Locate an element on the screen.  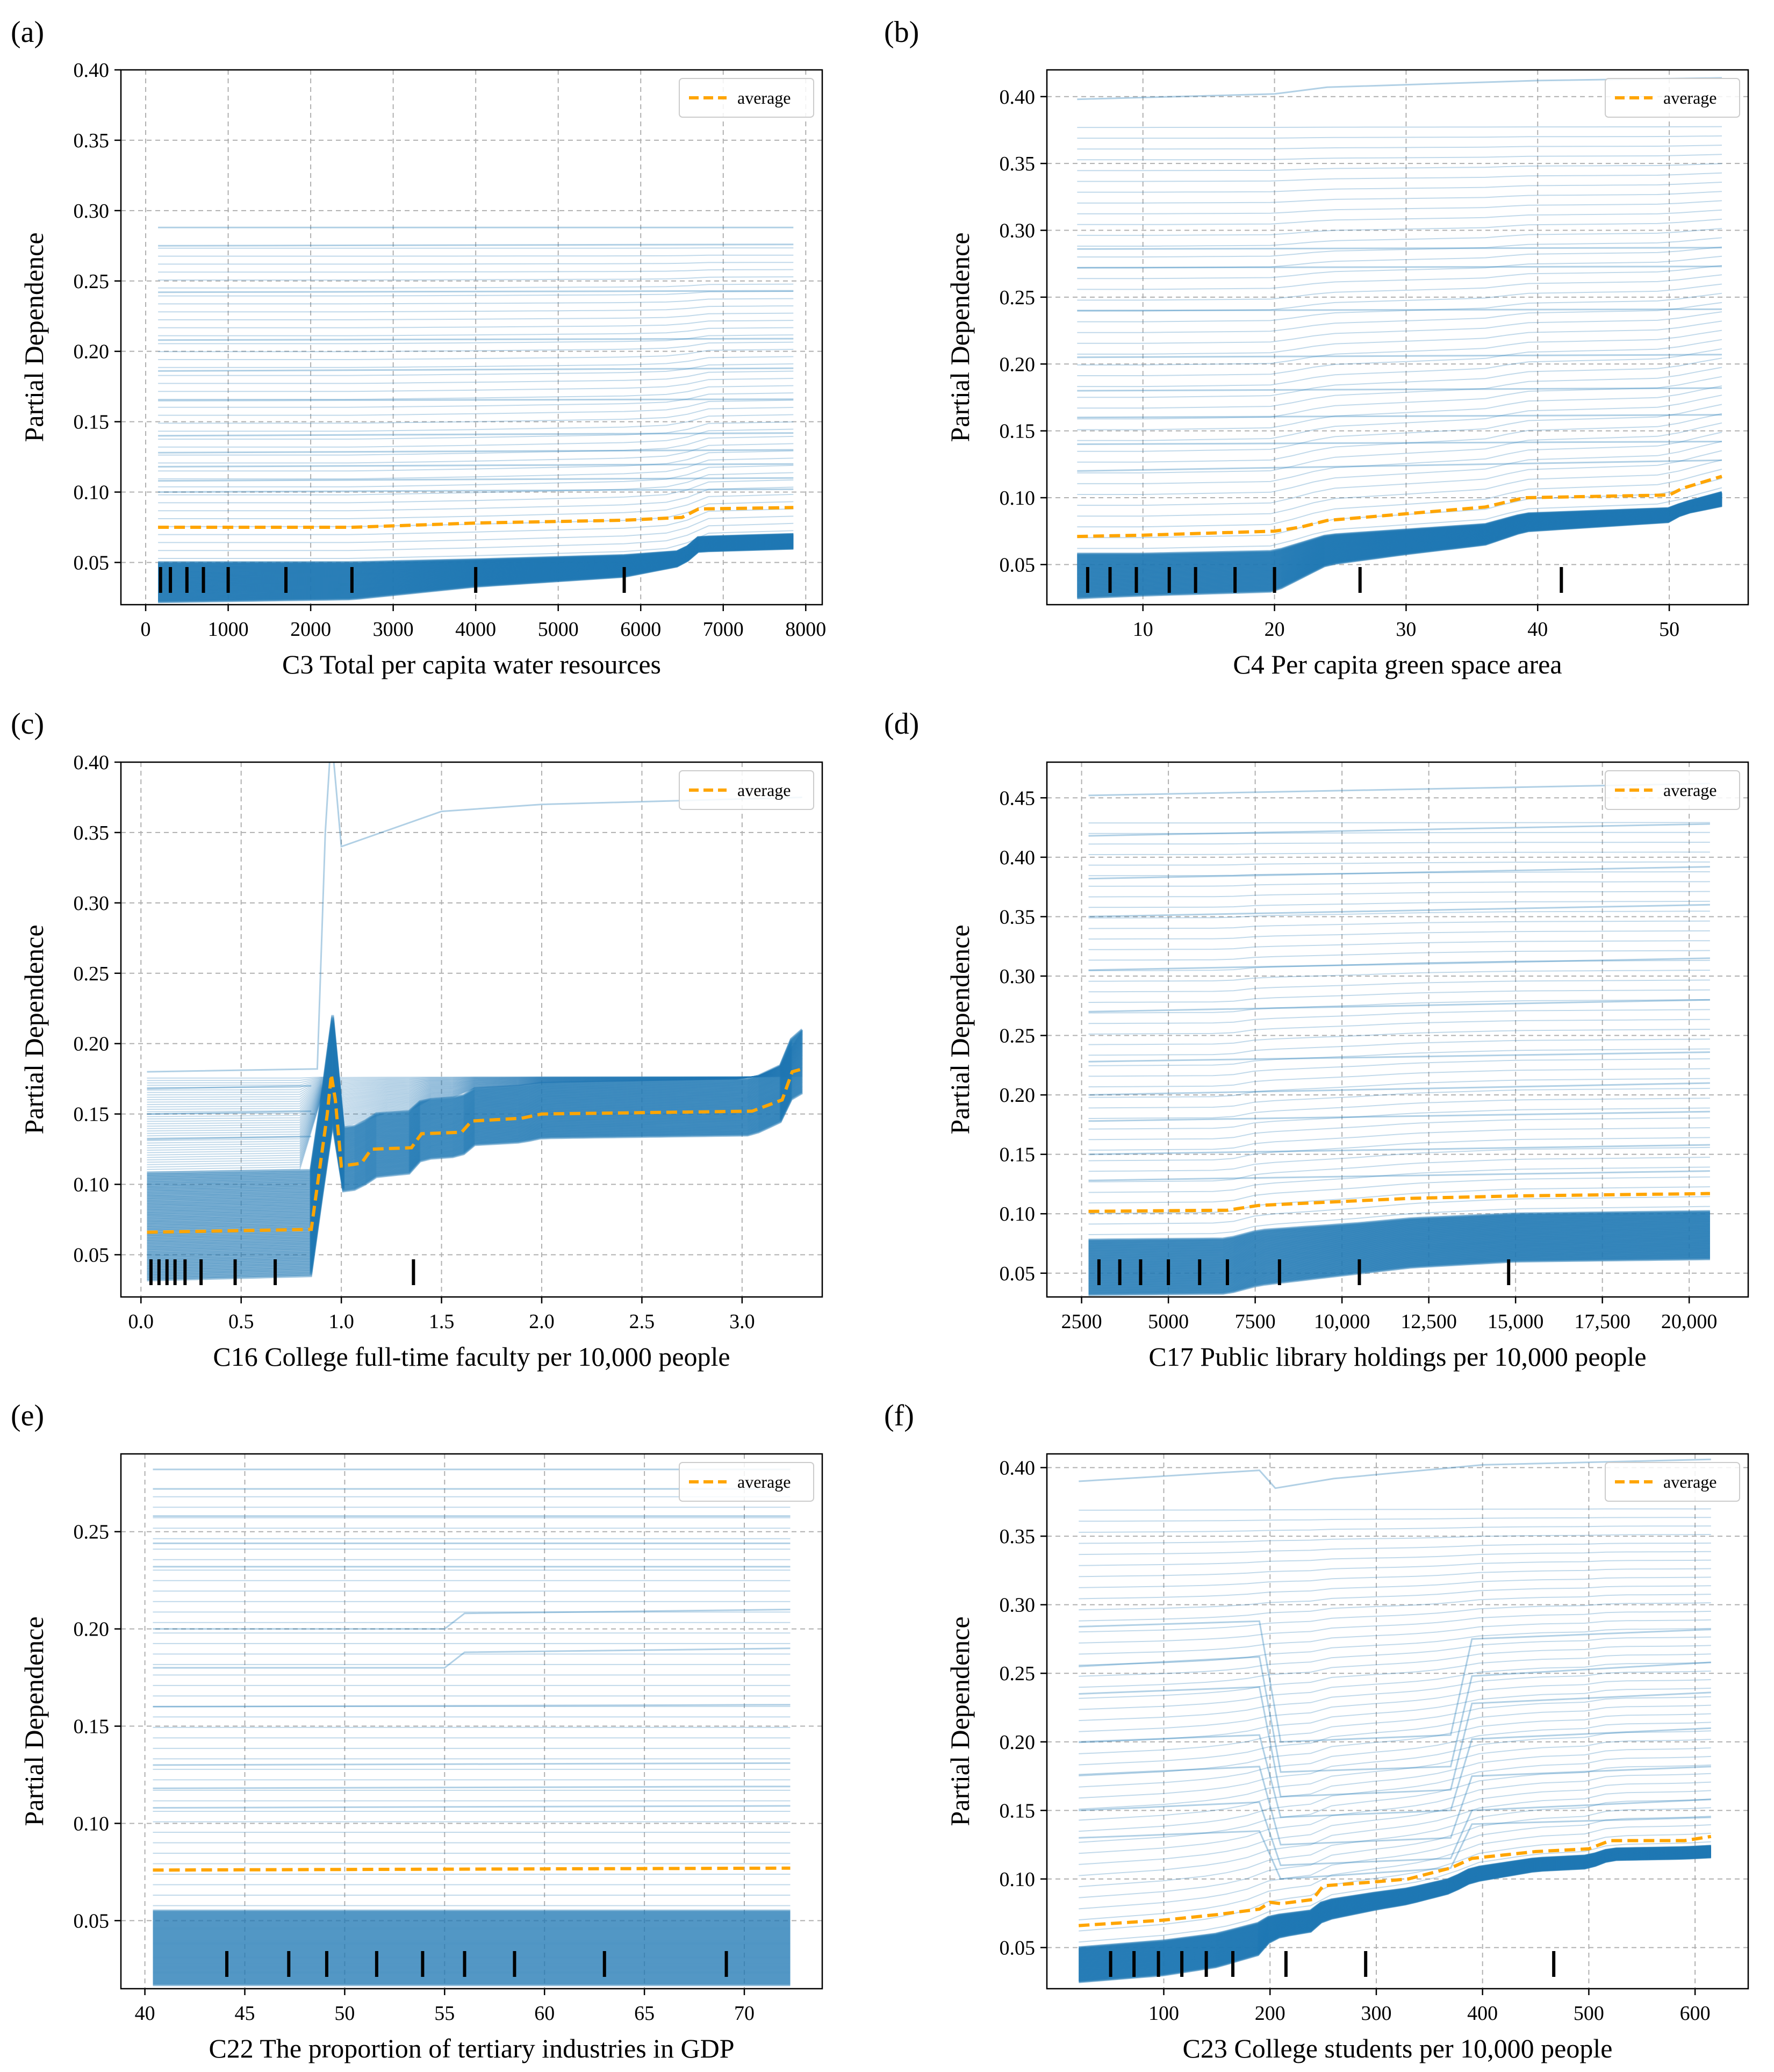
x-tick-label: 55 is located at coordinates (444, 2013).